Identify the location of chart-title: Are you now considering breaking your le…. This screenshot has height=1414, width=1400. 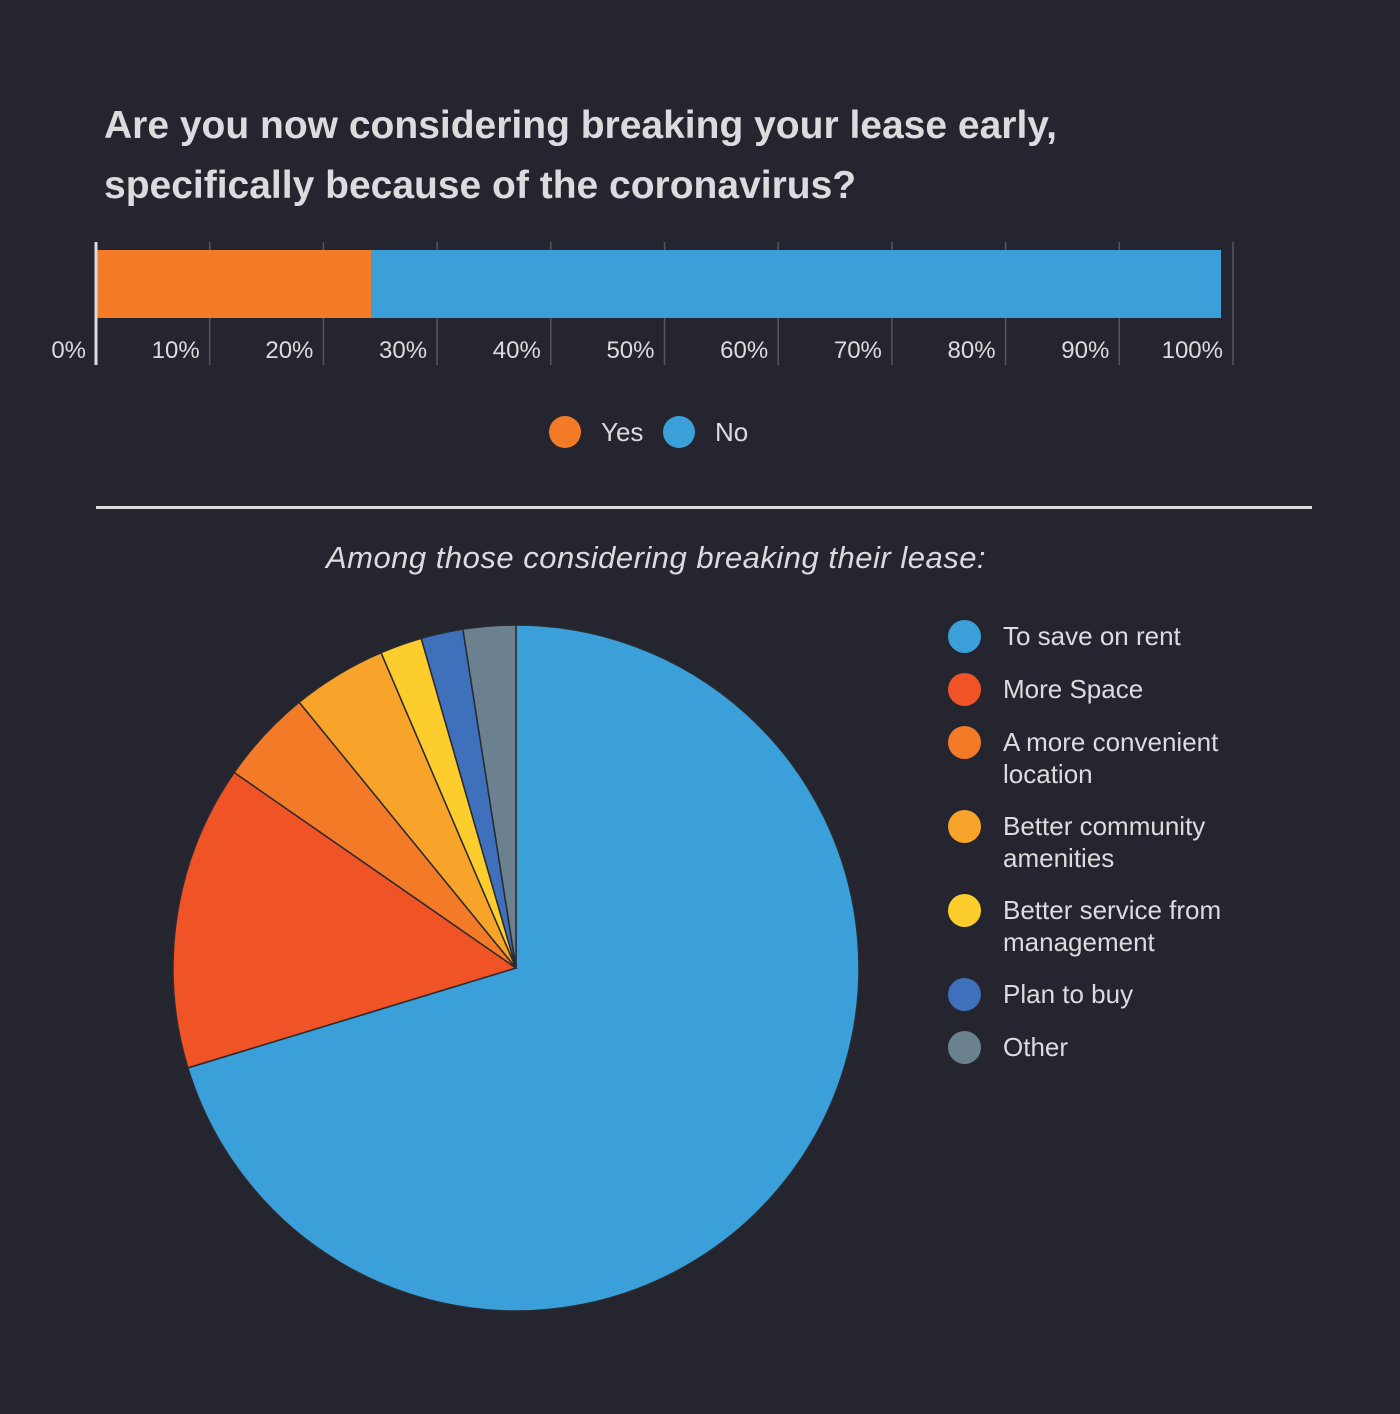
(580, 155).